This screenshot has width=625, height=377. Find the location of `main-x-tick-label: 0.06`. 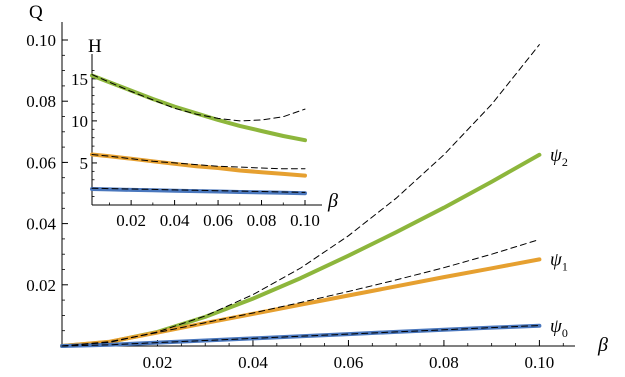

main-x-tick-label: 0.06 is located at coordinates (349, 362).